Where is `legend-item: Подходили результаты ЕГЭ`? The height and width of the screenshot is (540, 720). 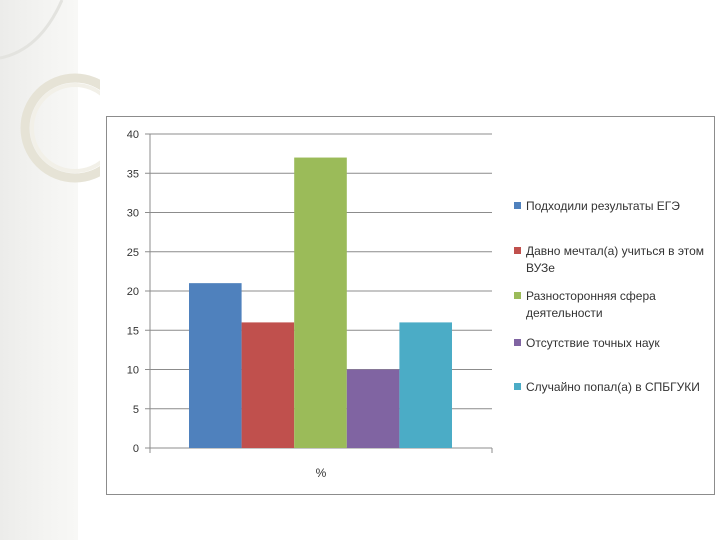 legend-item: Подходили результаты ЕГЭ is located at coordinates (610, 206).